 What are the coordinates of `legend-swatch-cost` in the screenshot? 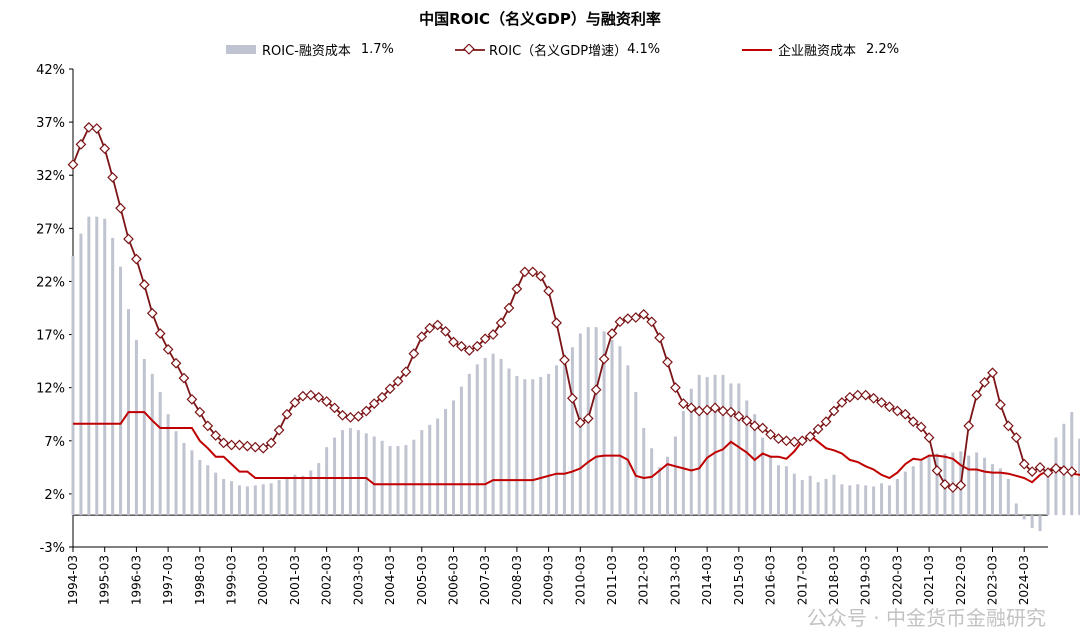 It's located at (757, 49).